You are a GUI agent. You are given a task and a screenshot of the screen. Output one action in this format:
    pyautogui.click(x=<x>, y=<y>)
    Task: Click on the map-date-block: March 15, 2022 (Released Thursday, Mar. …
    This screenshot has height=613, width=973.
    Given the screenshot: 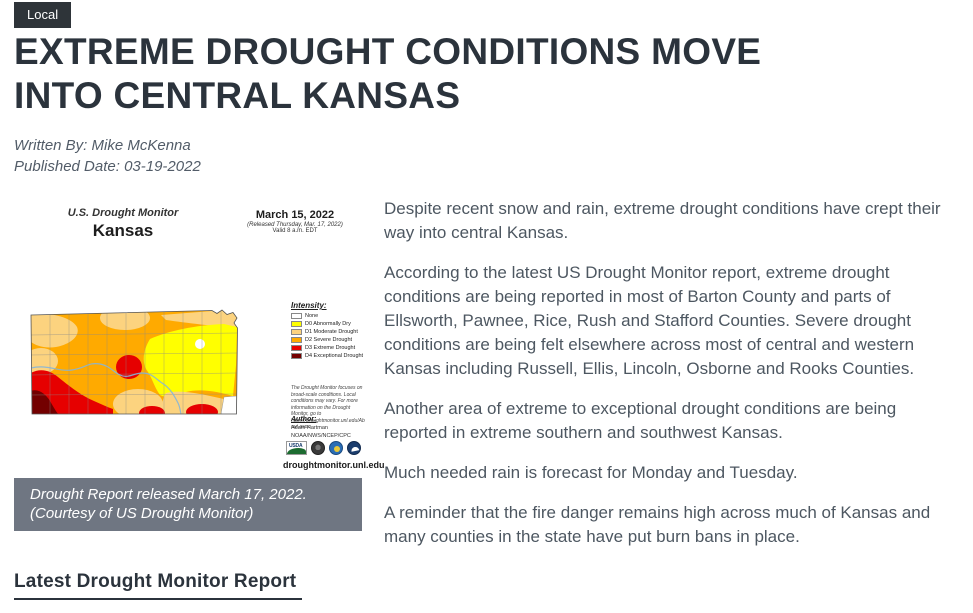 What is the action you would take?
    pyautogui.click(x=295, y=221)
    